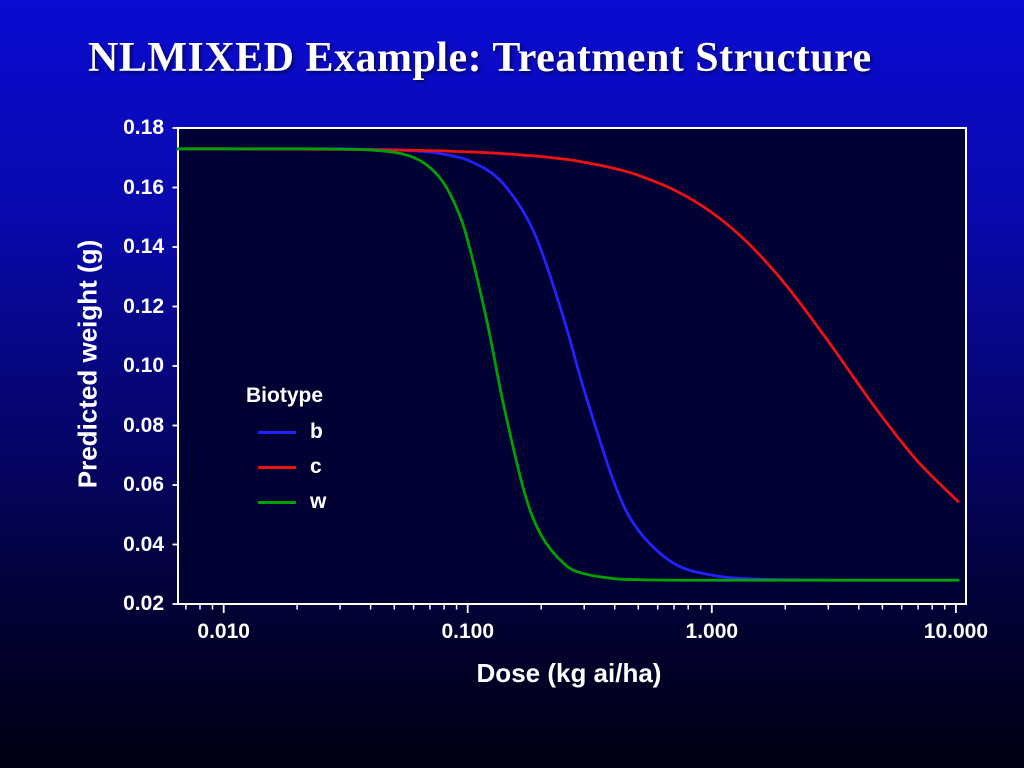 The image size is (1024, 768). I want to click on legend-item-label: b, so click(316, 431).